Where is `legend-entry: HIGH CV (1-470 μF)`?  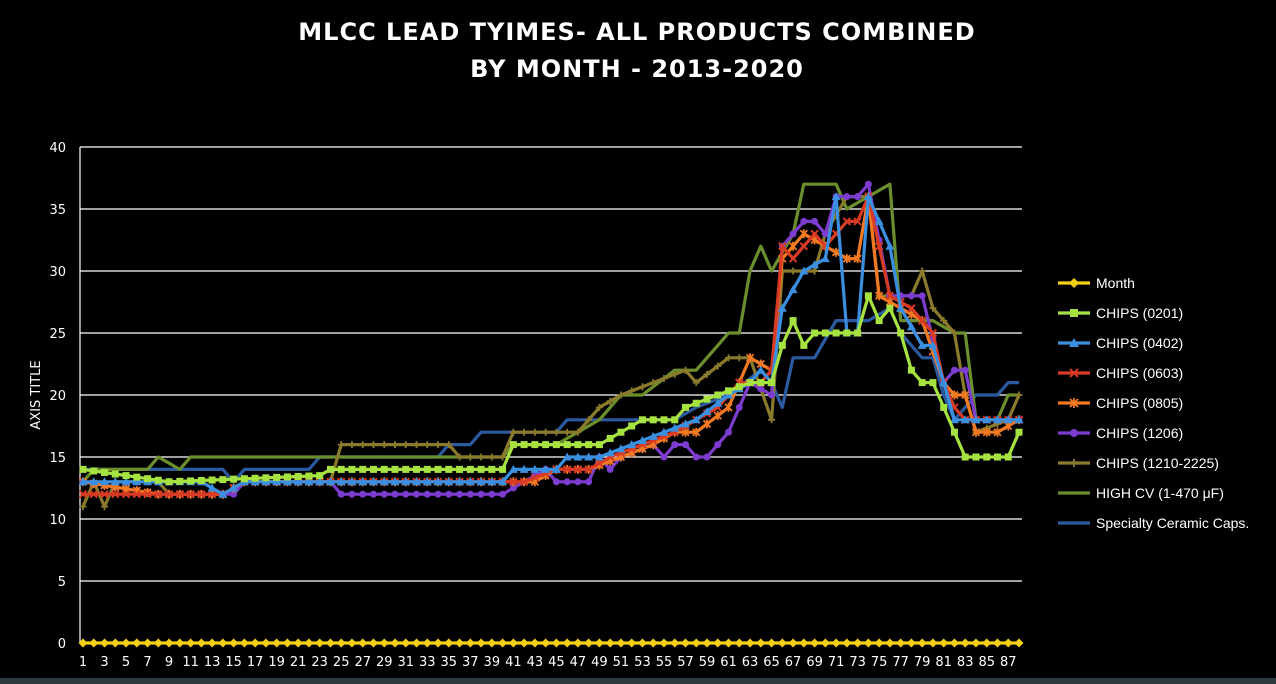 legend-entry: HIGH CV (1-470 μF) is located at coordinates (1141, 493).